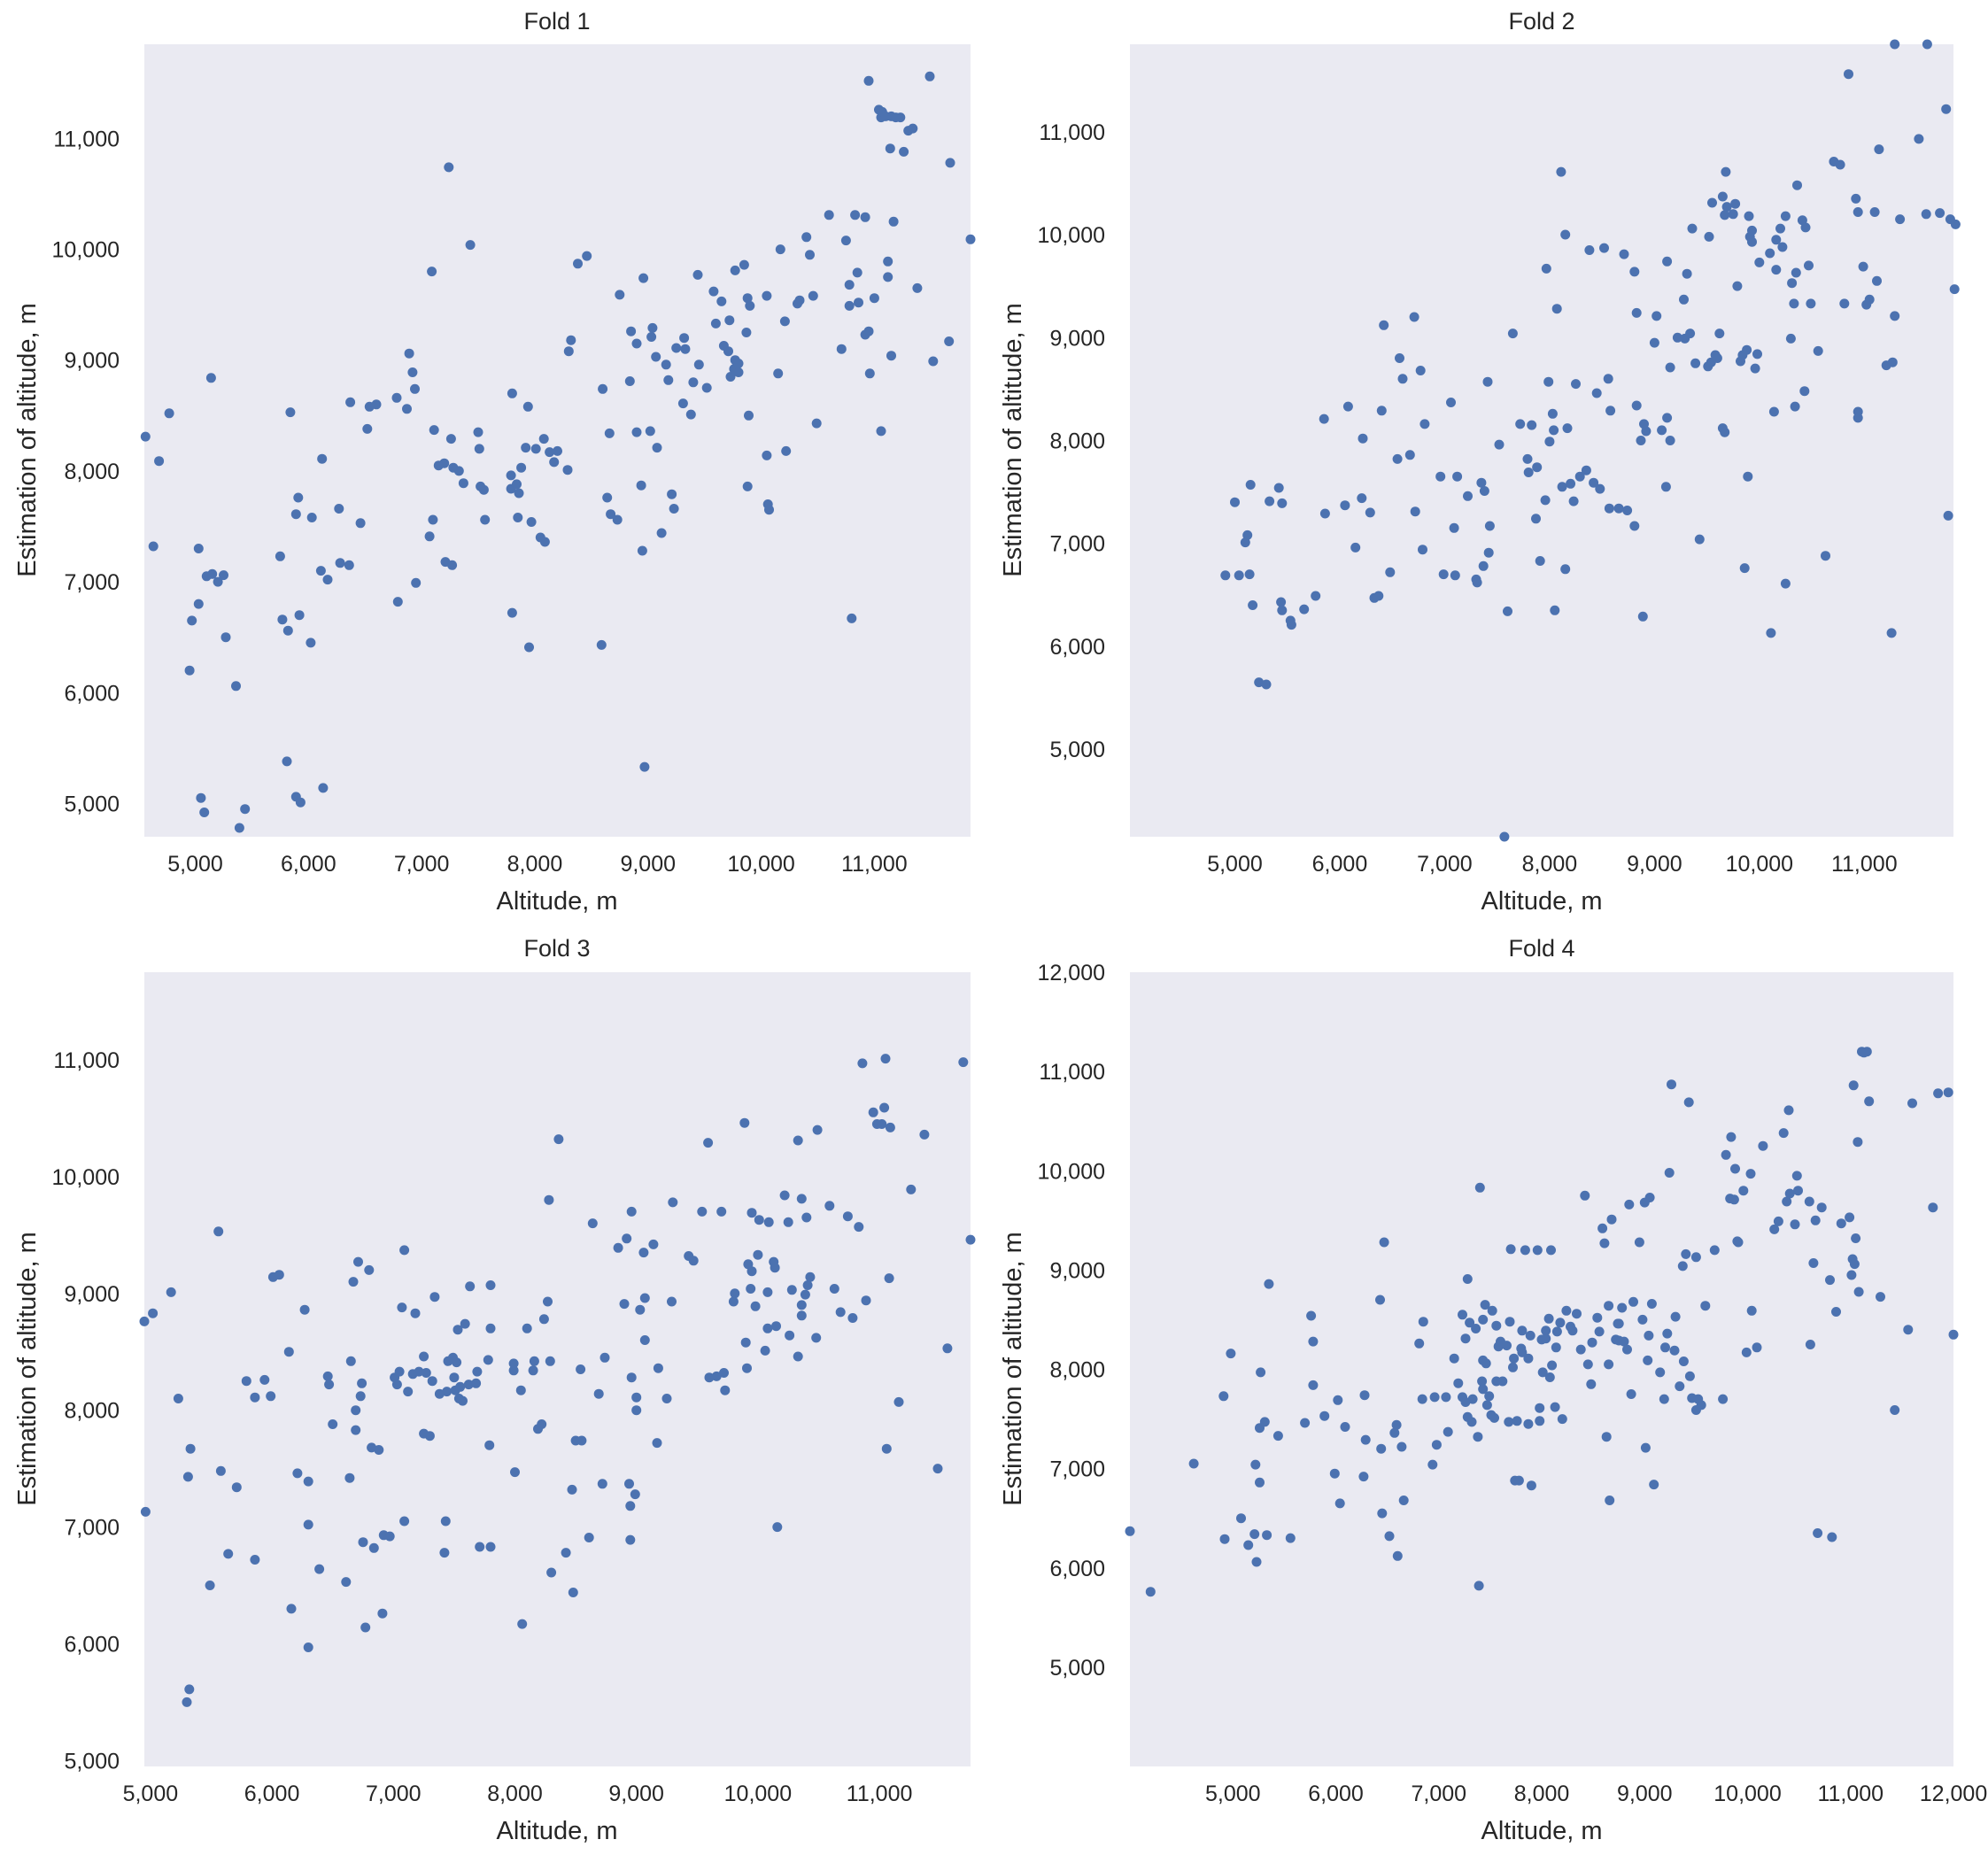  I want to click on chart-title: Fold 2, so click(1541, 21).